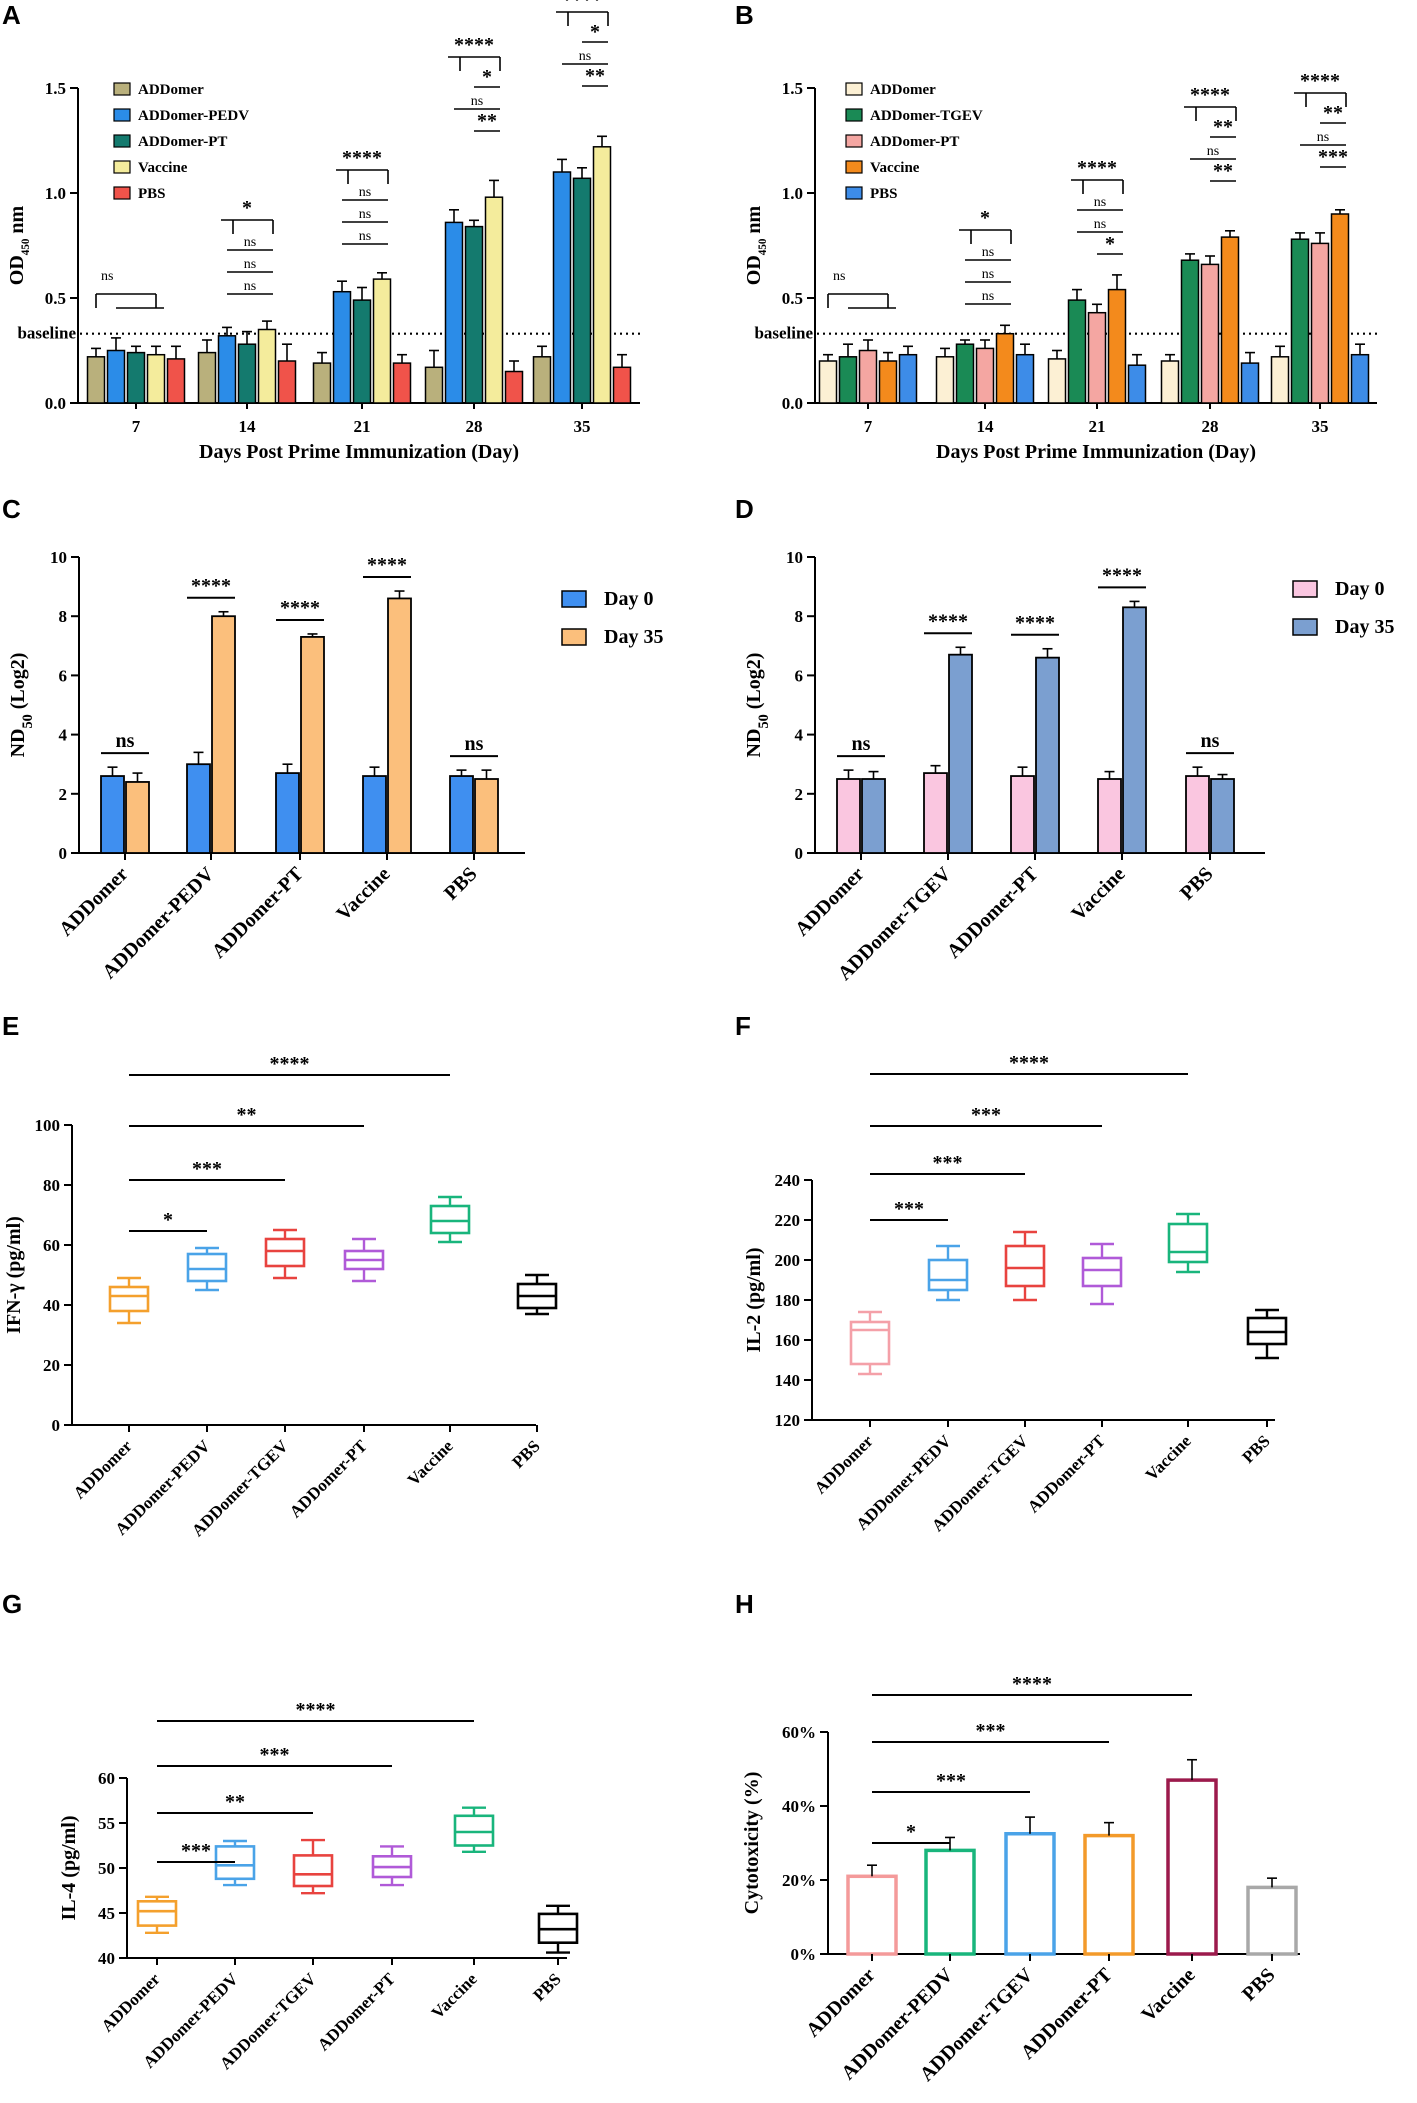  I want to click on panel-d-category-label: Vaccine, so click(1098, 894).